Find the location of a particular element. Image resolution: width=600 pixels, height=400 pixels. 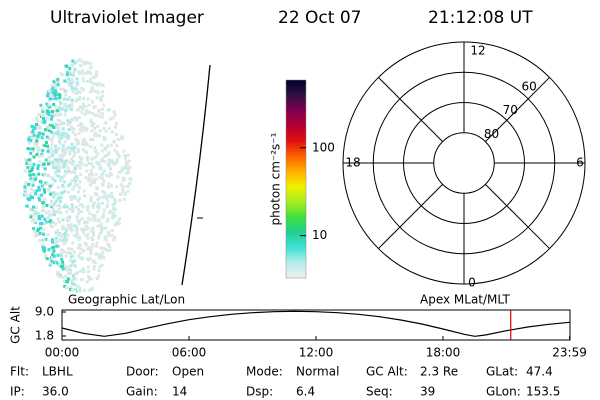

y-tick-label: 9.0 is located at coordinates (44, 312).